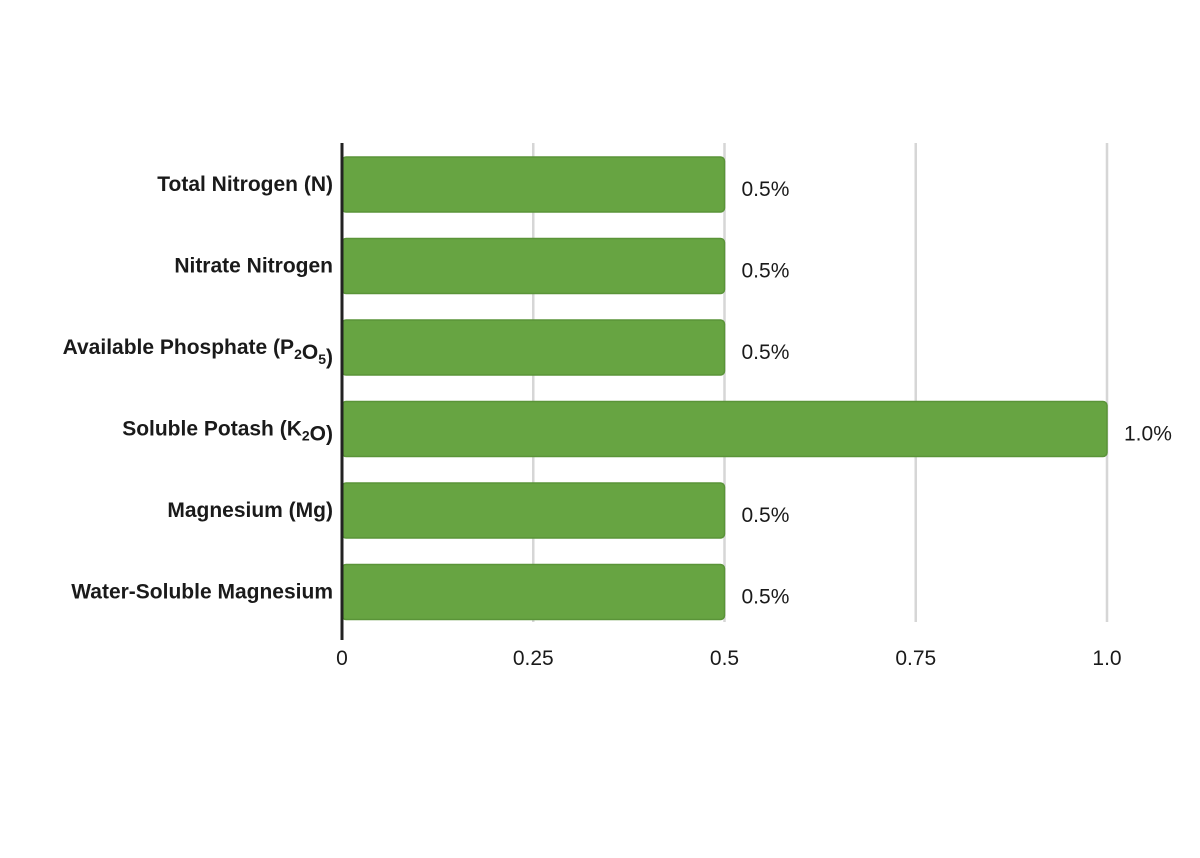 The width and height of the screenshot is (1200, 858). What do you see at coordinates (915, 658) in the screenshot?
I see `x-tick-label: 0.75` at bounding box center [915, 658].